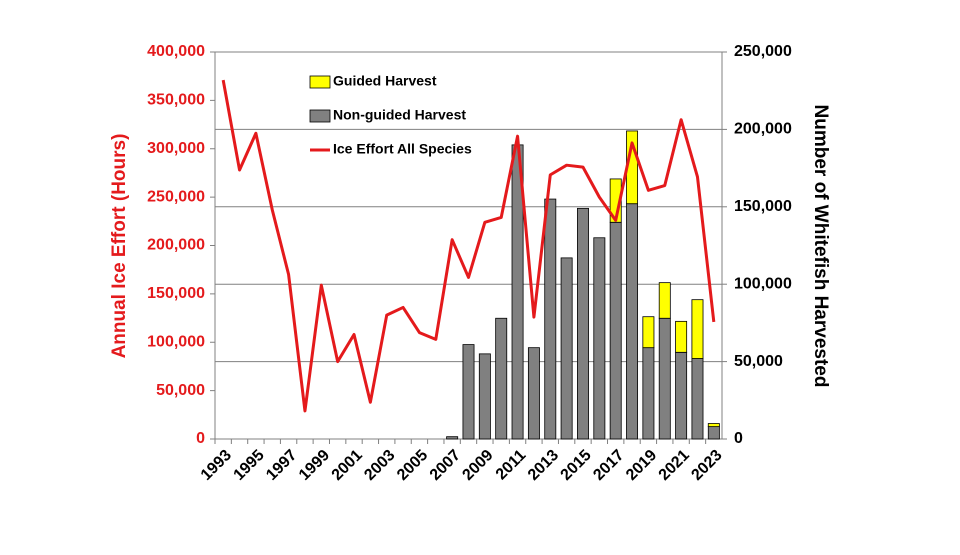 Image resolution: width=960 pixels, height=555 pixels. I want to click on x-tick-label: 2005, so click(412, 465).